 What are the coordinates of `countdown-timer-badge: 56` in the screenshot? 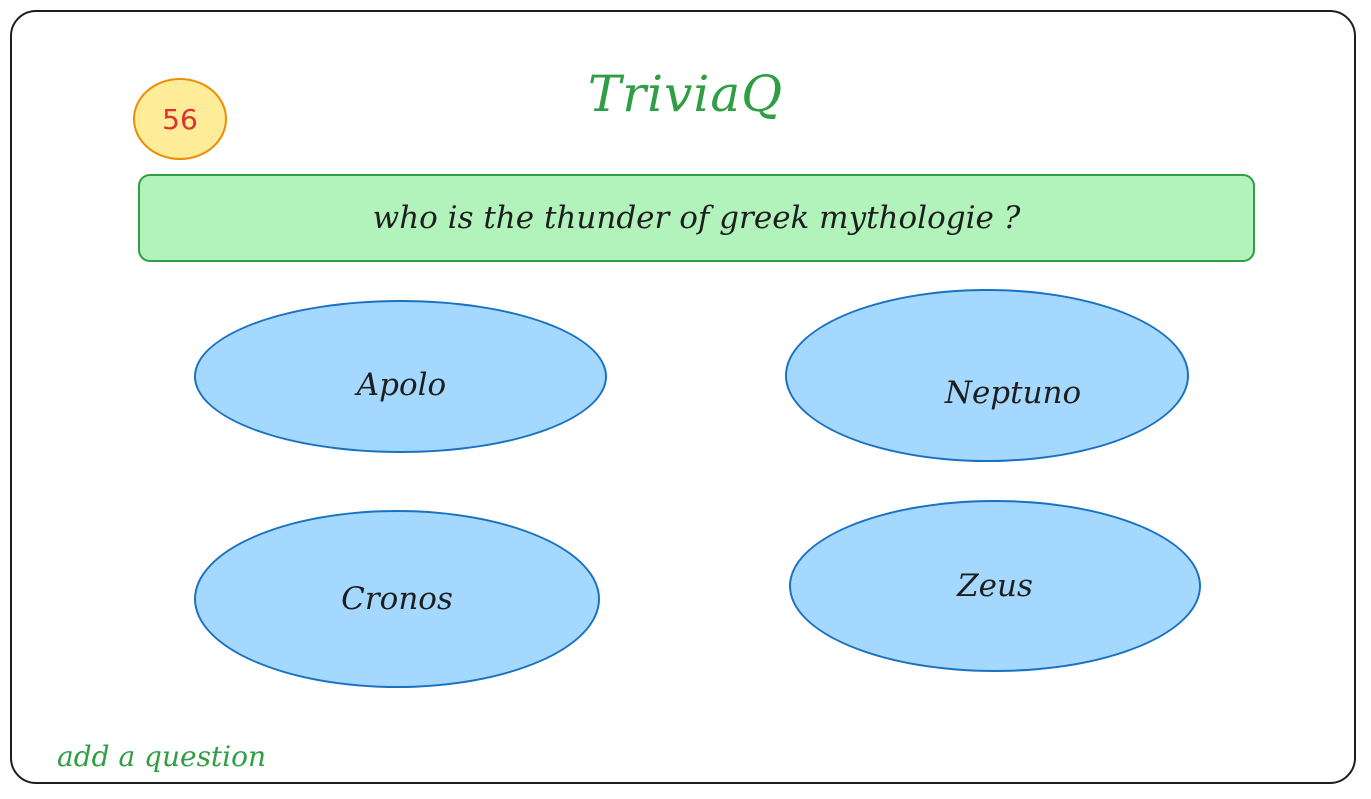 It's located at (180, 119).